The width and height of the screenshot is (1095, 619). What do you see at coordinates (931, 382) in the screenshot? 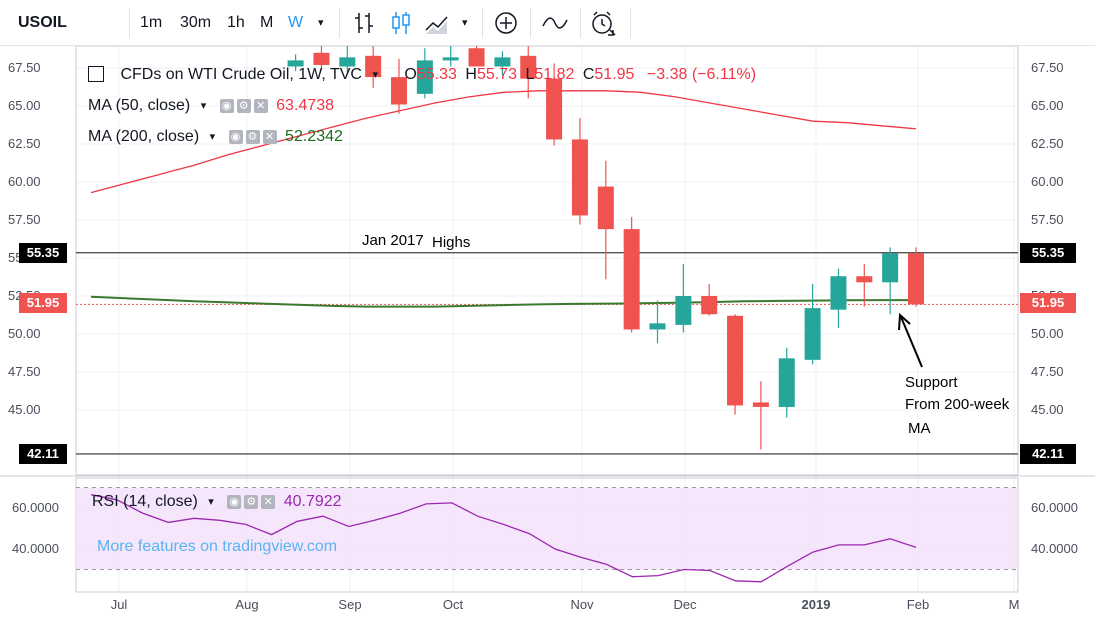
I see `annotation-support-1: Support` at bounding box center [931, 382].